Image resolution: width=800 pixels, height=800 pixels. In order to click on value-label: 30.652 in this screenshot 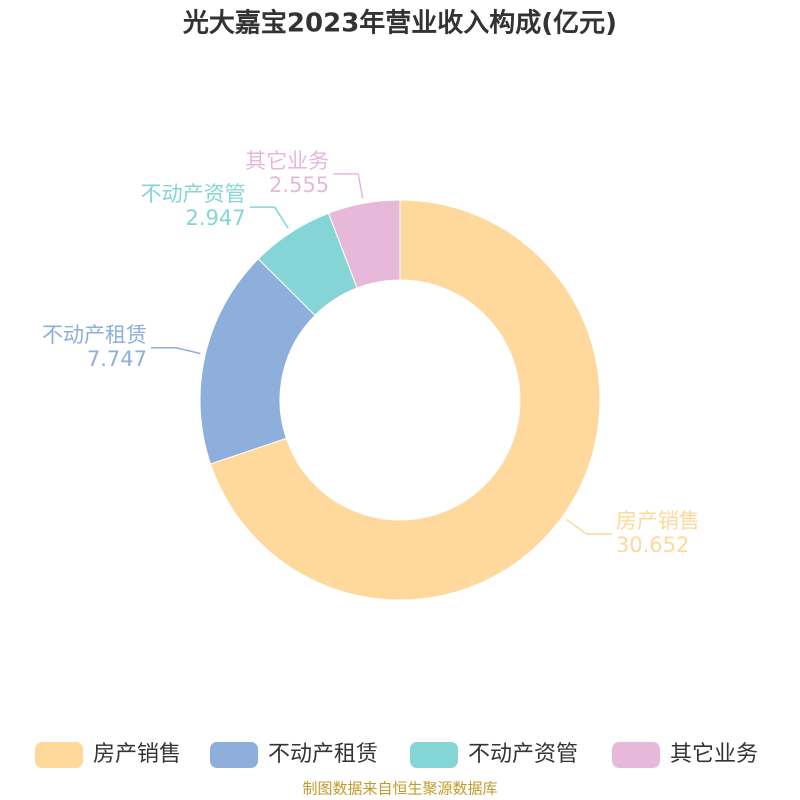, I will do `click(652, 545)`.